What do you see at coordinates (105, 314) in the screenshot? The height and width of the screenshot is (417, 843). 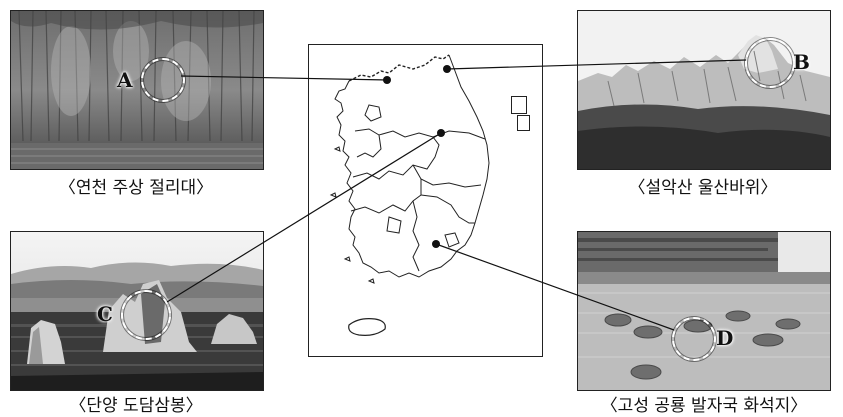 I see `marker-label-c: C` at bounding box center [105, 314].